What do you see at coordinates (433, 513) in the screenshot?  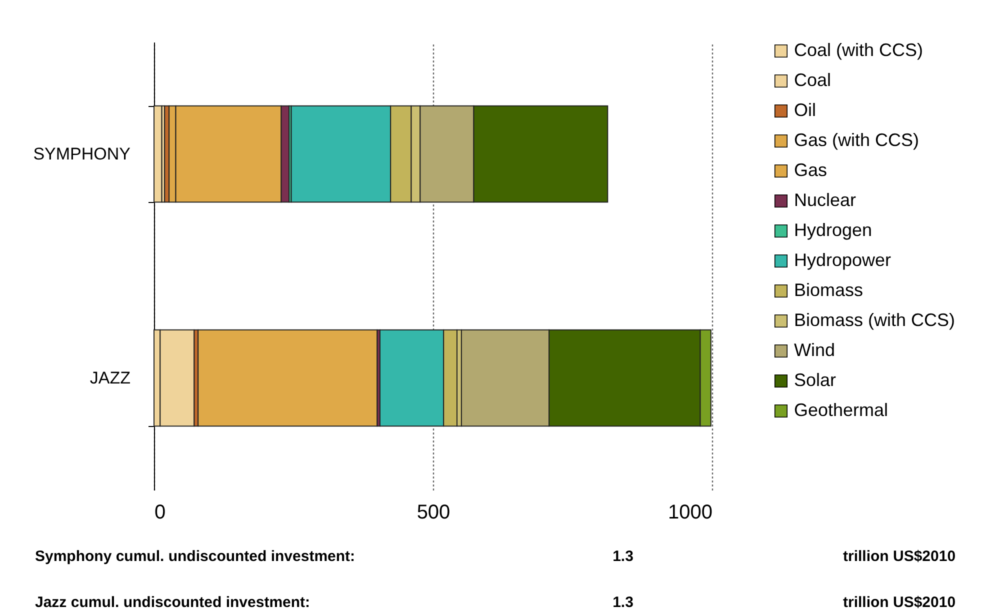 I see `x-tick-label: 500` at bounding box center [433, 513].